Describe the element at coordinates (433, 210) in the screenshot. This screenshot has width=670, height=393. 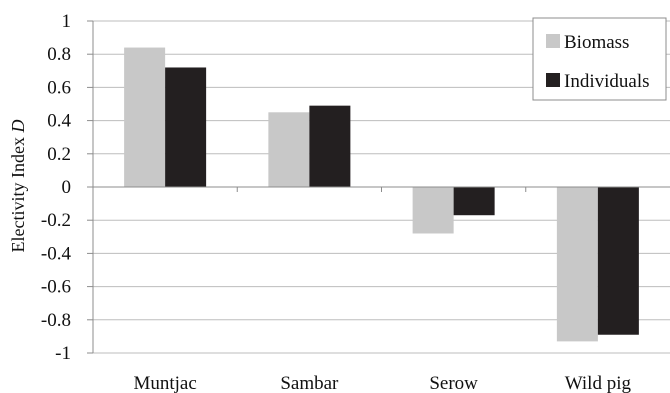
I see `bar-biomass-serow` at that location.